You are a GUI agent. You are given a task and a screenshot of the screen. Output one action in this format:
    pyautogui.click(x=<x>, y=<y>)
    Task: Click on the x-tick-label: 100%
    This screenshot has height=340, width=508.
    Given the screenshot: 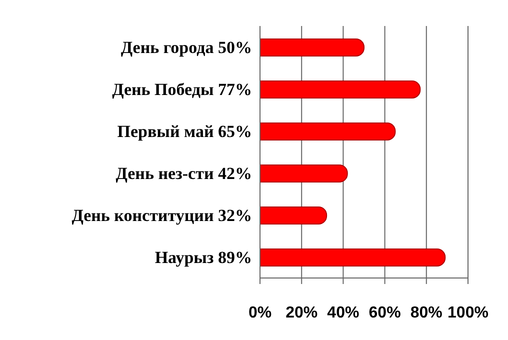 What is the action you would take?
    pyautogui.click(x=468, y=313)
    